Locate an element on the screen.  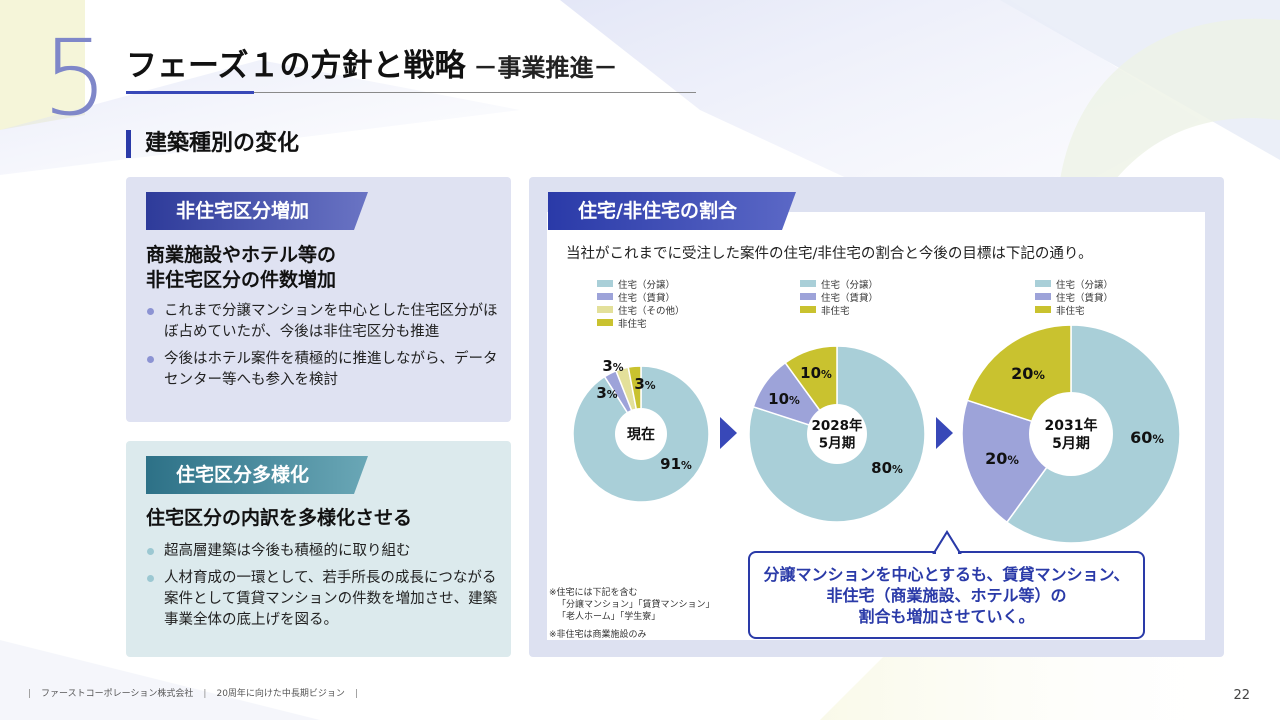
nonresidential-heading-line-2: 非住宅区分の件数増加 is located at coordinates (241, 280).